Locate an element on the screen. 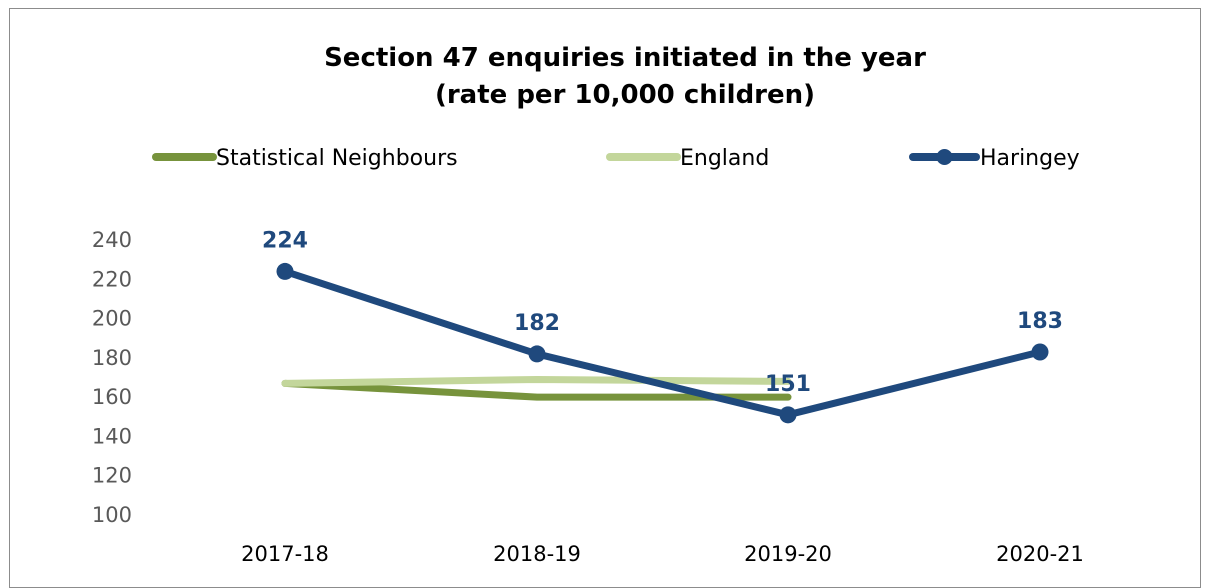 The height and width of the screenshot is (588, 1211). legend-haringey: Haringey is located at coordinates (994, 158).